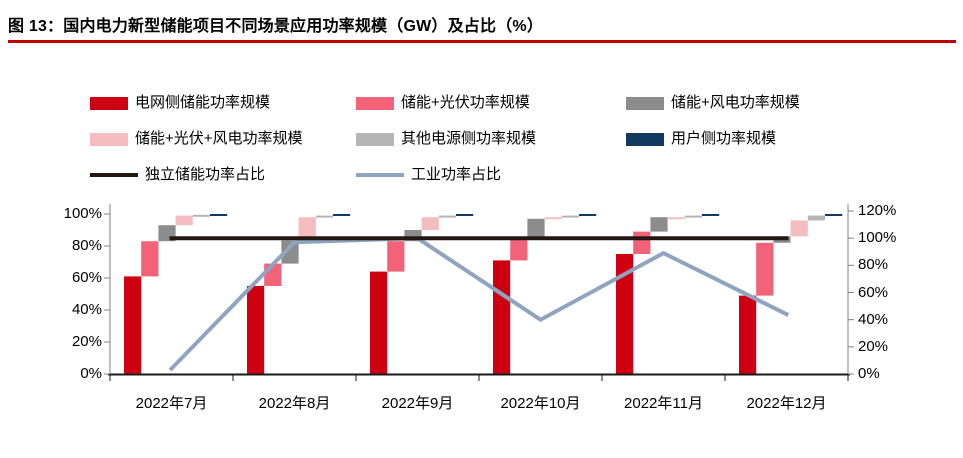  Describe the element at coordinates (294, 403) in the screenshot. I see `x-axis-category-label: 2022年8月` at that location.